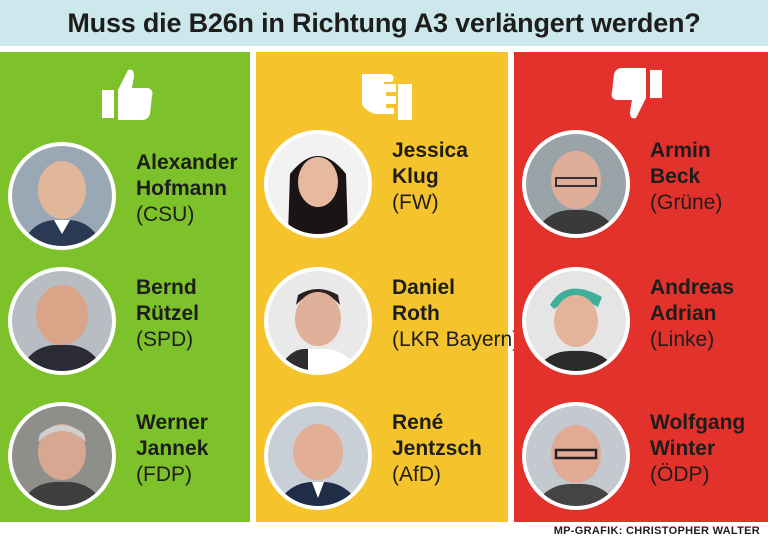 The width and height of the screenshot is (768, 541). What do you see at coordinates (698, 448) in the screenshot?
I see `person-name: Wolfgang Winter (ÖDP)` at bounding box center [698, 448].